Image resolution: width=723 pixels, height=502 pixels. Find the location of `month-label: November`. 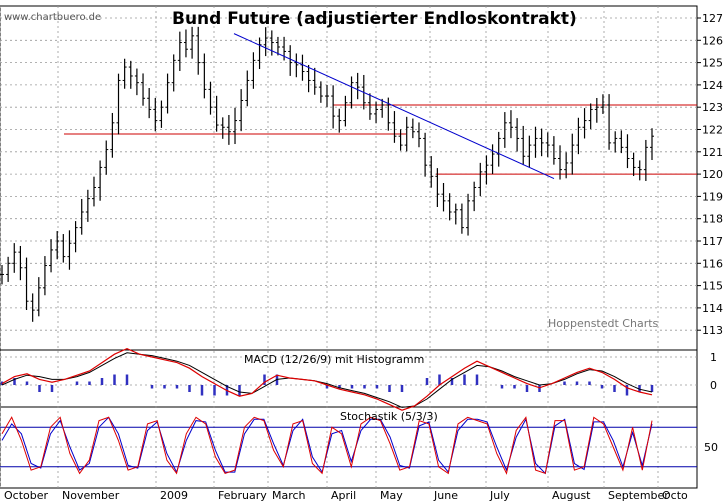

month-label: November is located at coordinates (91, 495).